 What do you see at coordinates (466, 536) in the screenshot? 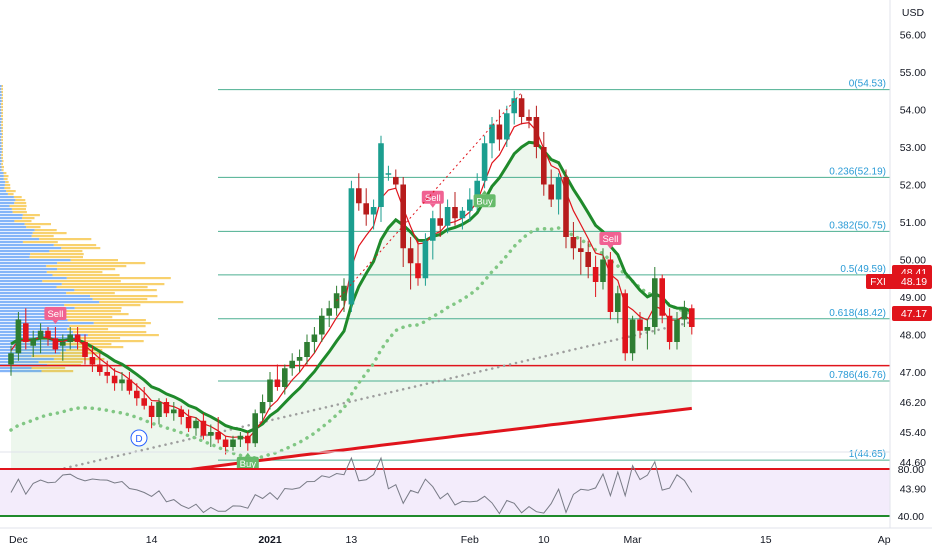
I see `time-axis: Dec 14 2021 13 Feb 10 Mar 15 Ap` at bounding box center [466, 536].